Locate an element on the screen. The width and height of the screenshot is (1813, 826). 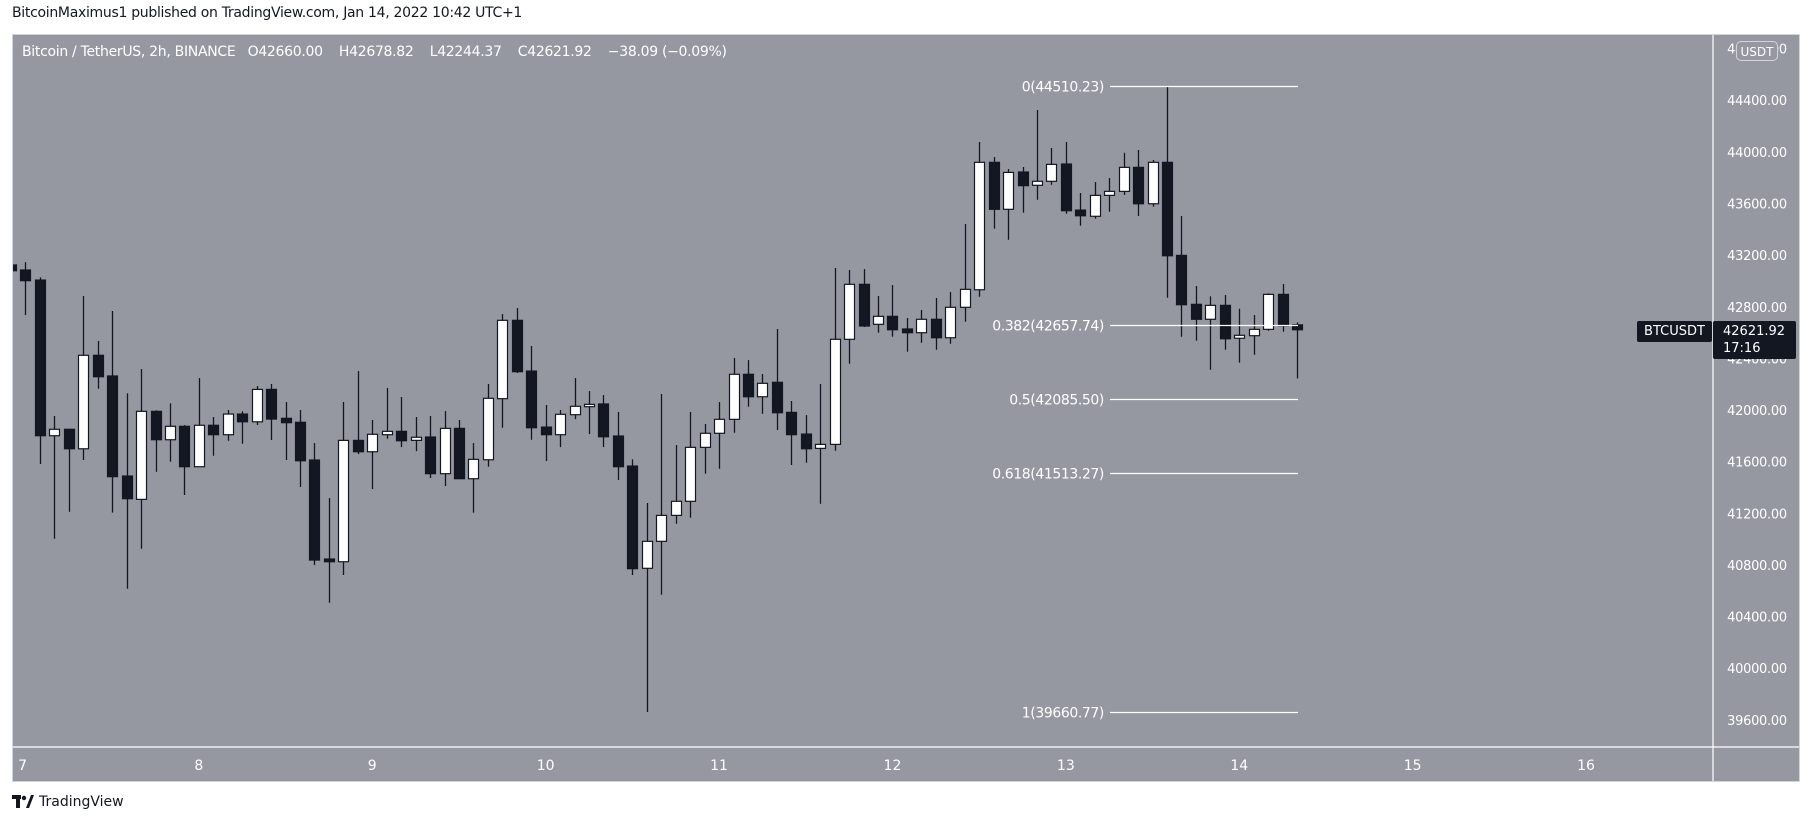
time-tick-label: 16 is located at coordinates (1586, 766).